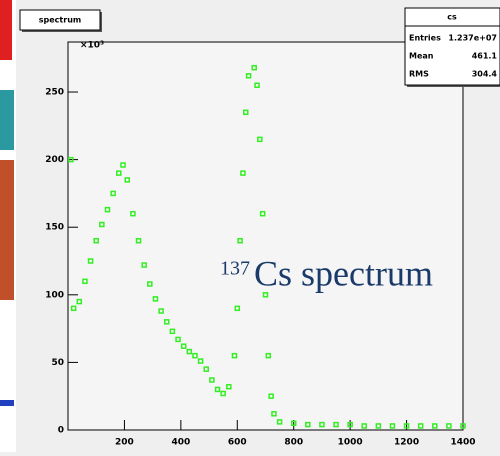 This screenshot has width=500, height=456. I want to click on y-tick-label: 250, so click(54, 93).